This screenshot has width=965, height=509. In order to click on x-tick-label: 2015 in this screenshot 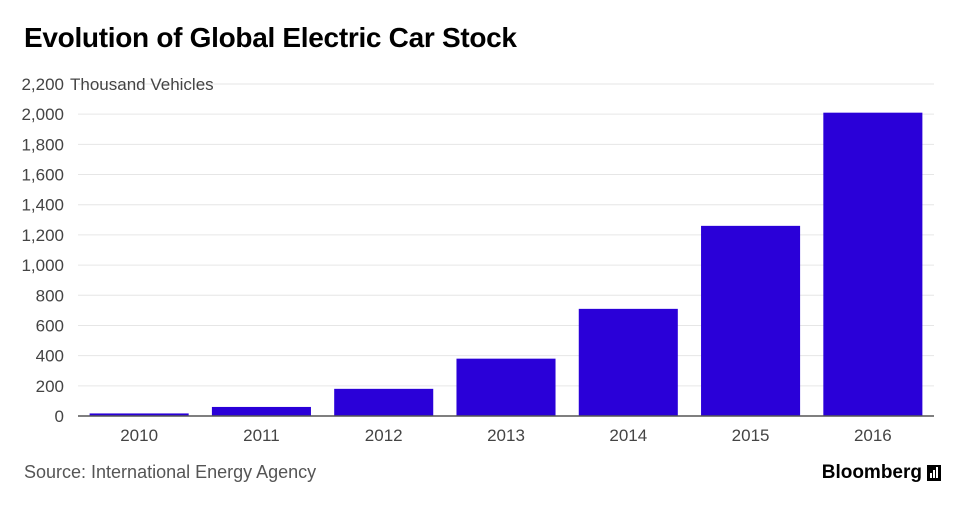, I will do `click(751, 435)`.